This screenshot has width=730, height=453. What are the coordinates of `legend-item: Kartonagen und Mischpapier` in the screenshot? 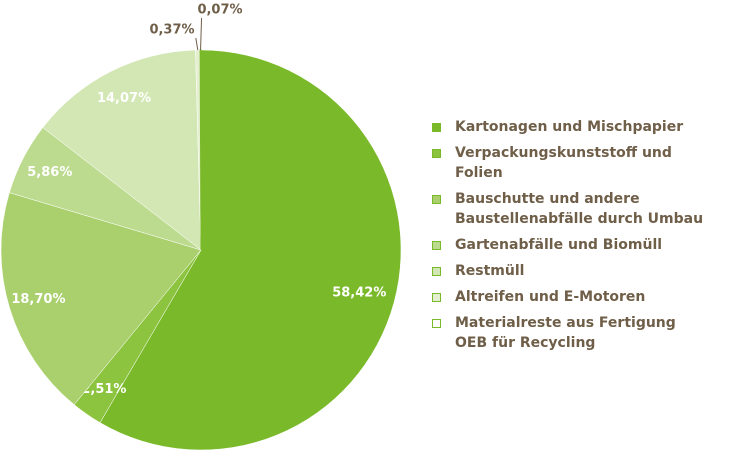 It's located at (577, 127).